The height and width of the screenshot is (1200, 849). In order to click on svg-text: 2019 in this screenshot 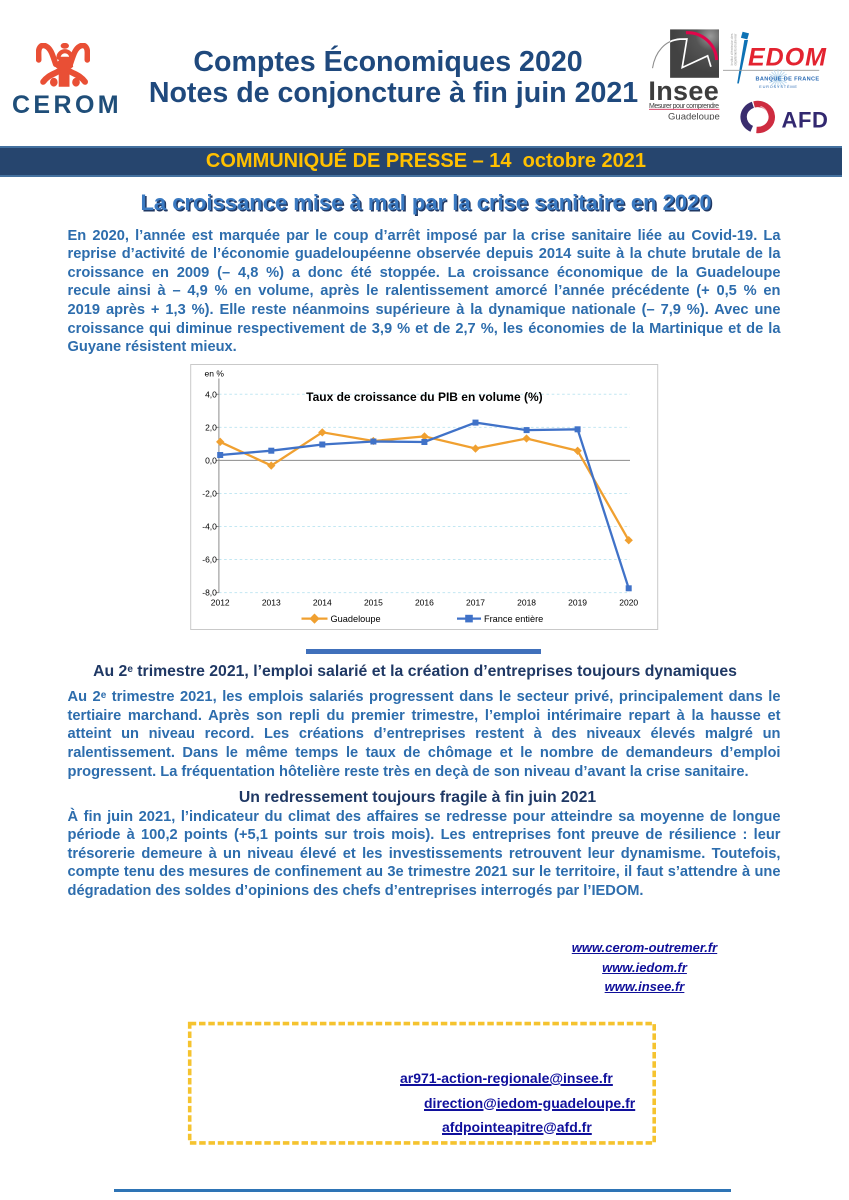, I will do `click(577, 603)`.